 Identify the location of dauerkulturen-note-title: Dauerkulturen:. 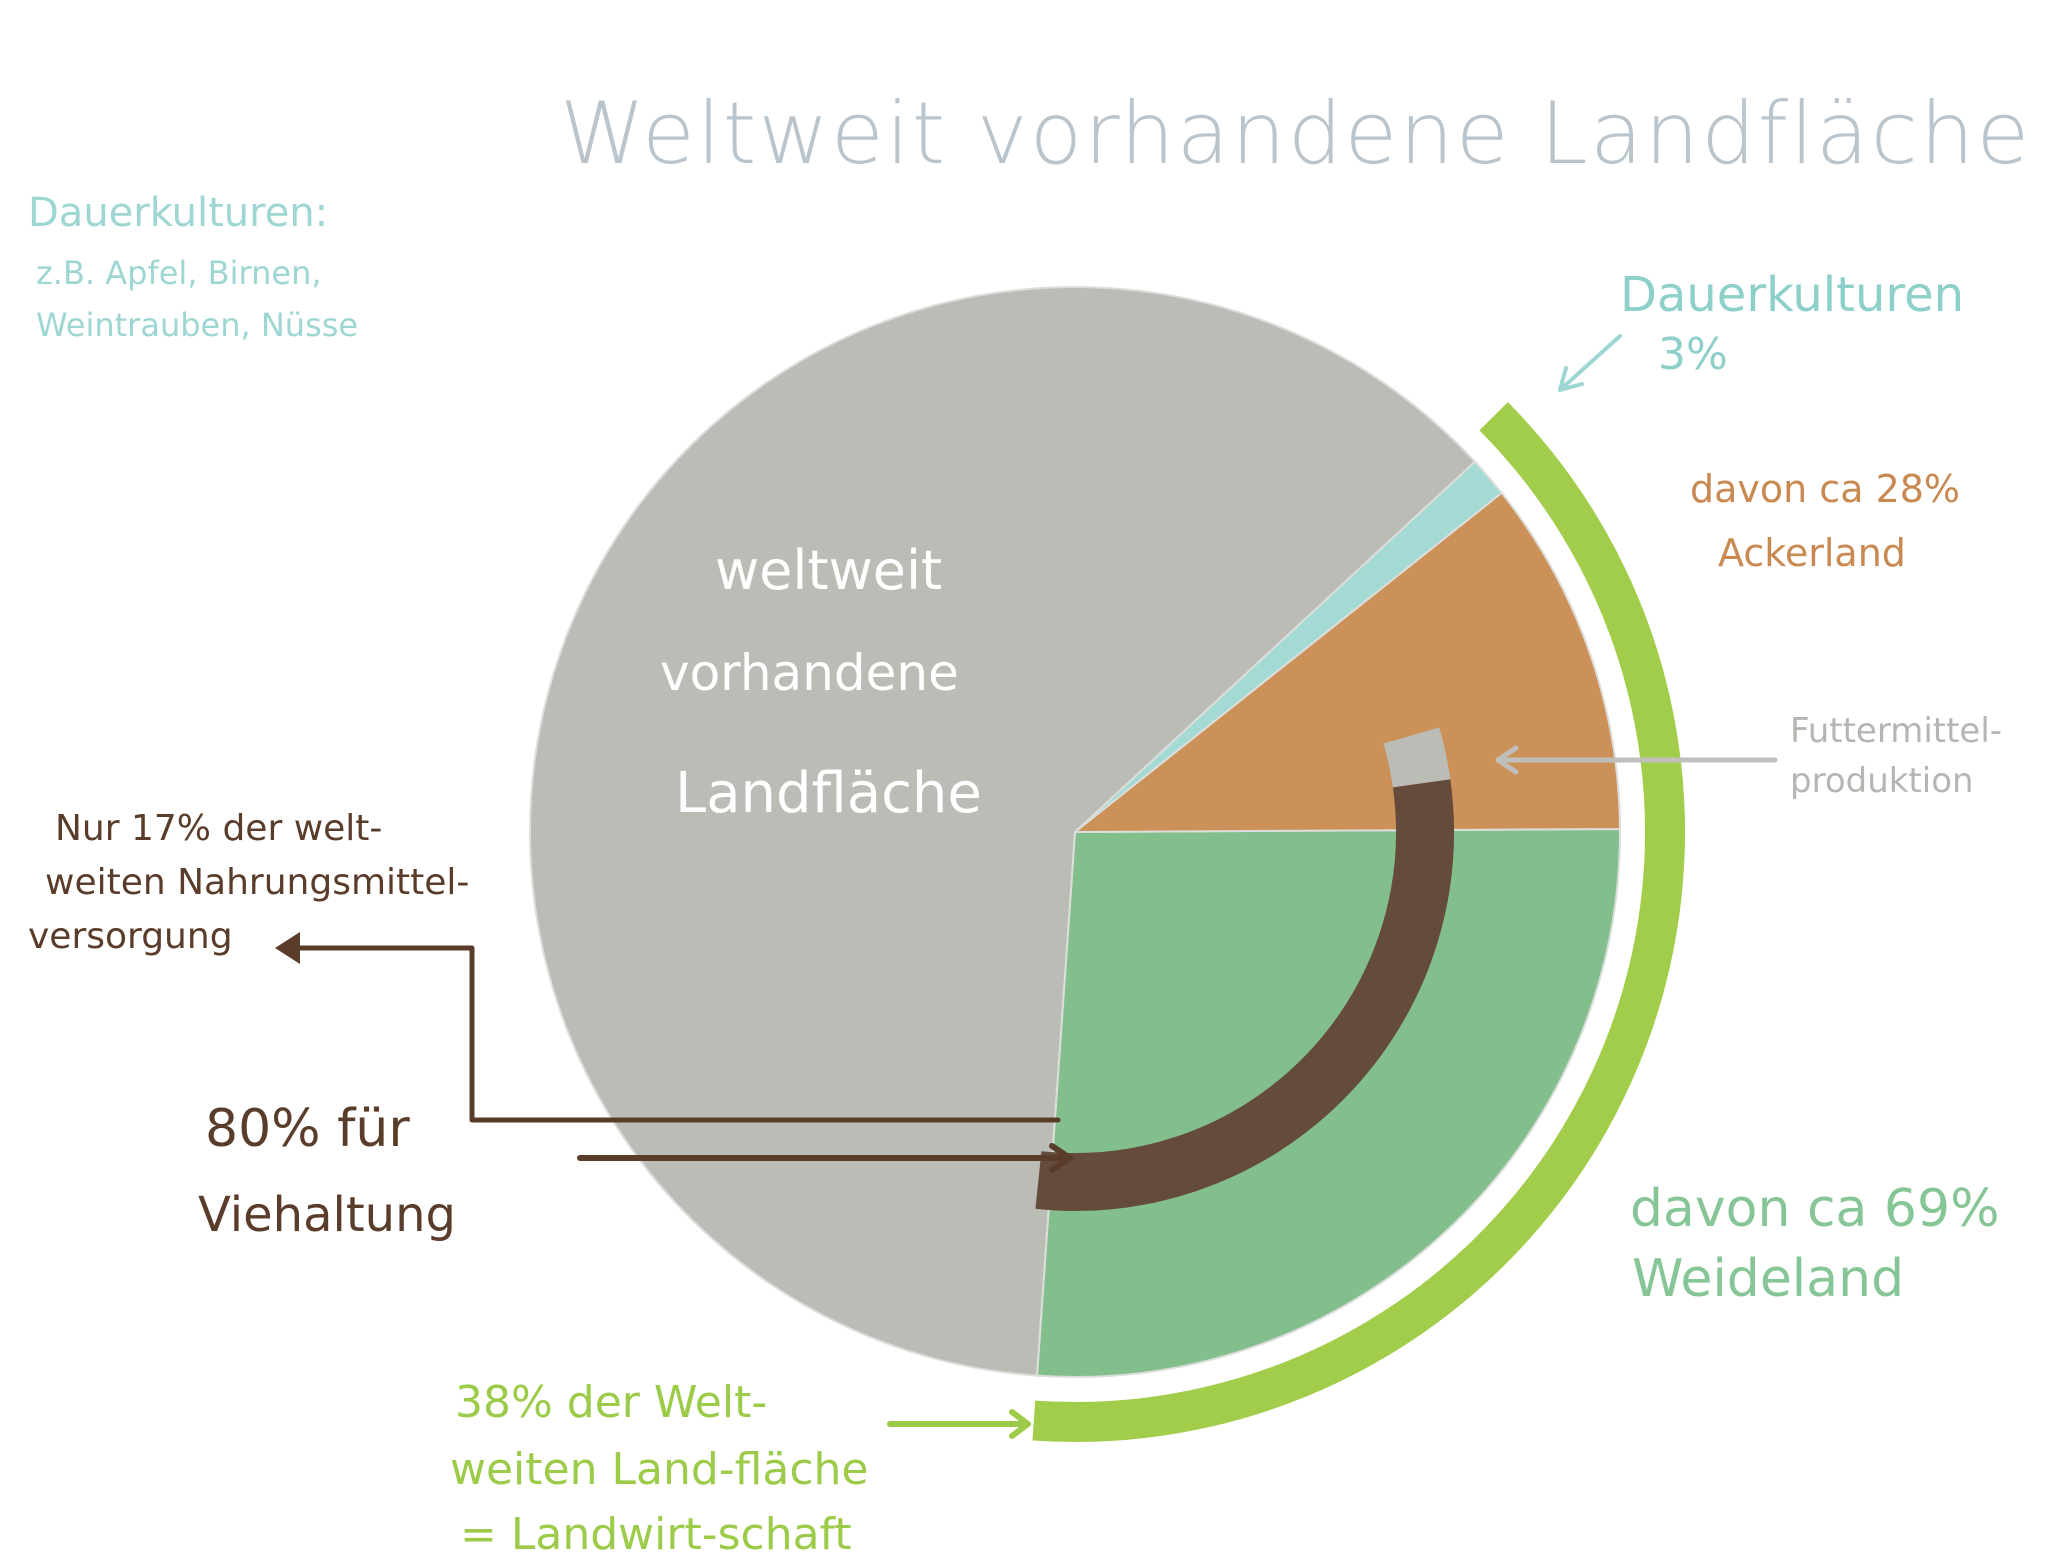
(178, 213).